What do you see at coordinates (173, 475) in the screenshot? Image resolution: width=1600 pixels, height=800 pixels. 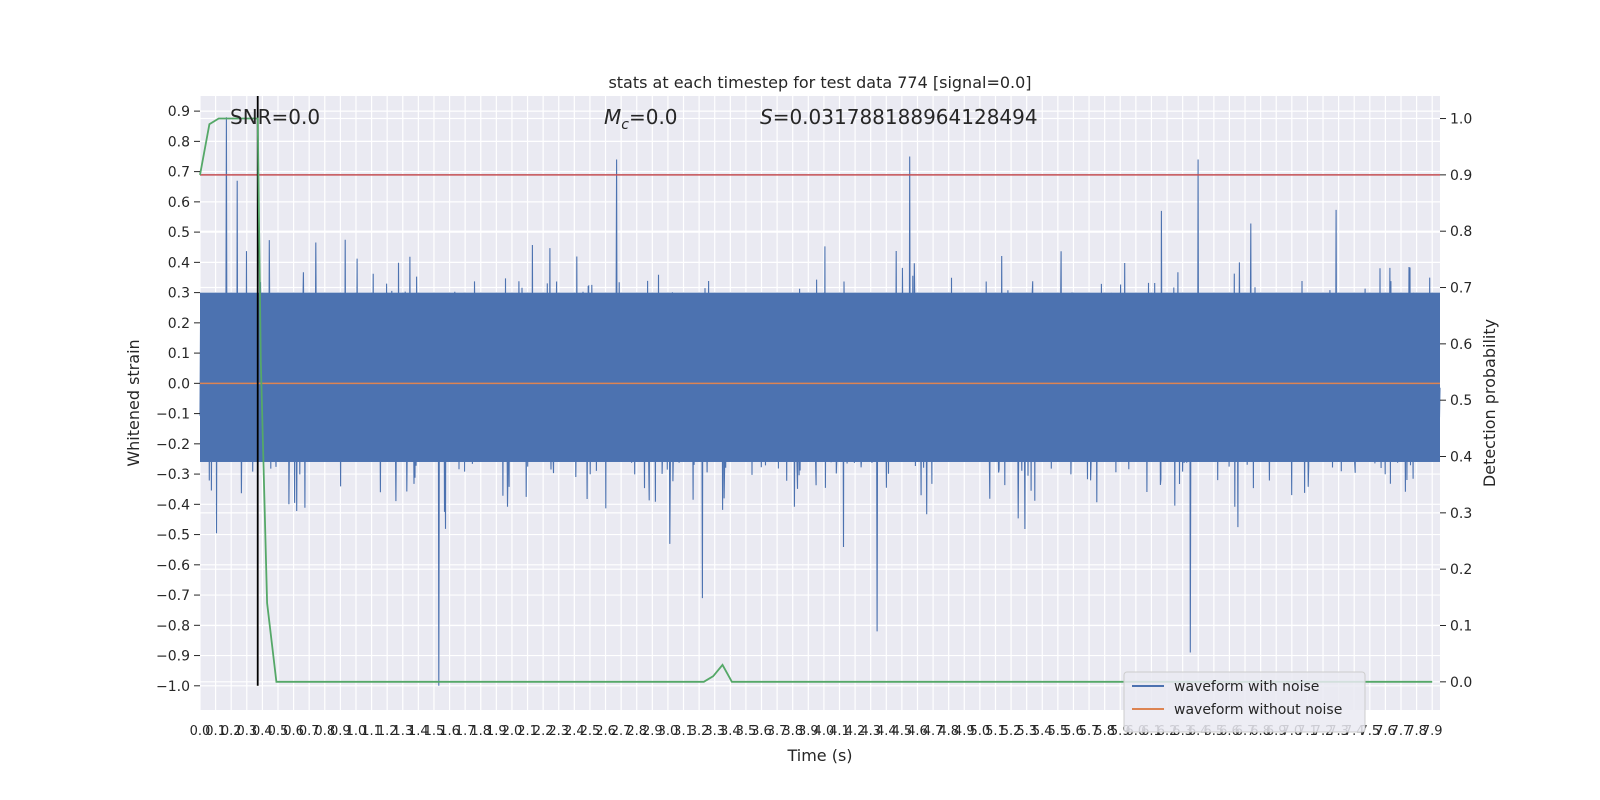 I see `y-tick-label: −0.3` at bounding box center [173, 475].